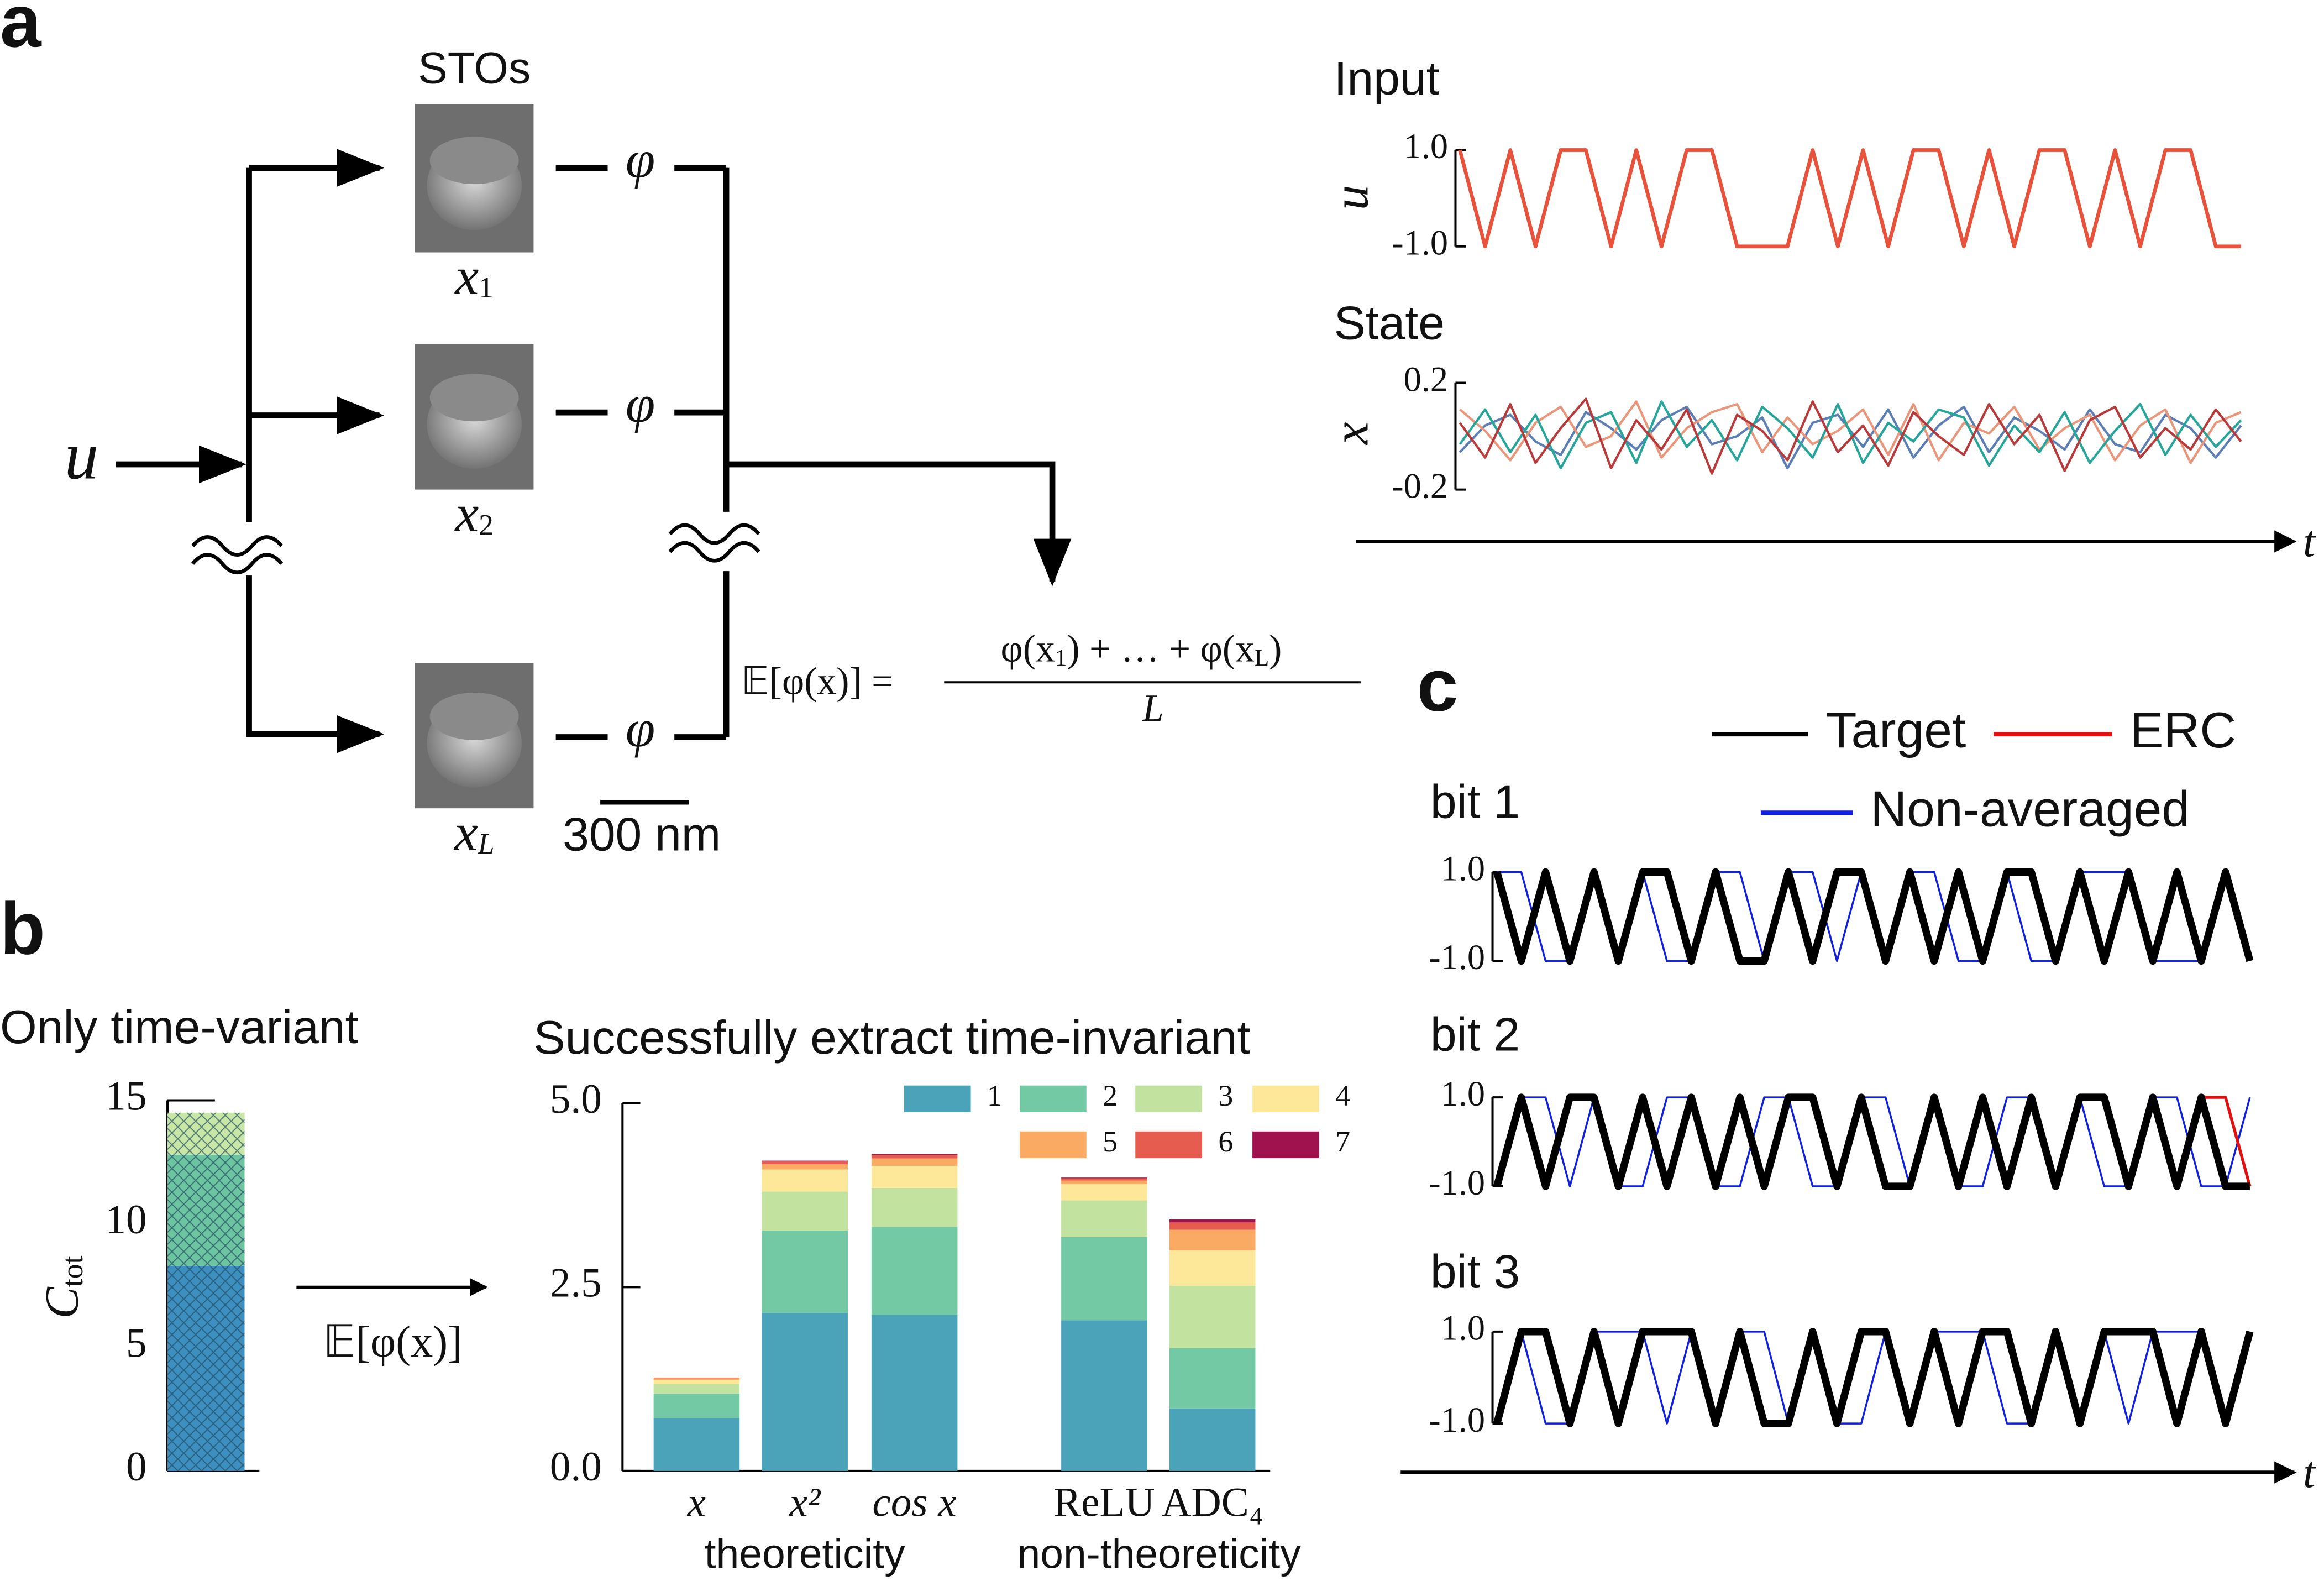 The height and width of the screenshot is (1581, 2324). I want to click on y-tick-label: 10, so click(126, 1220).